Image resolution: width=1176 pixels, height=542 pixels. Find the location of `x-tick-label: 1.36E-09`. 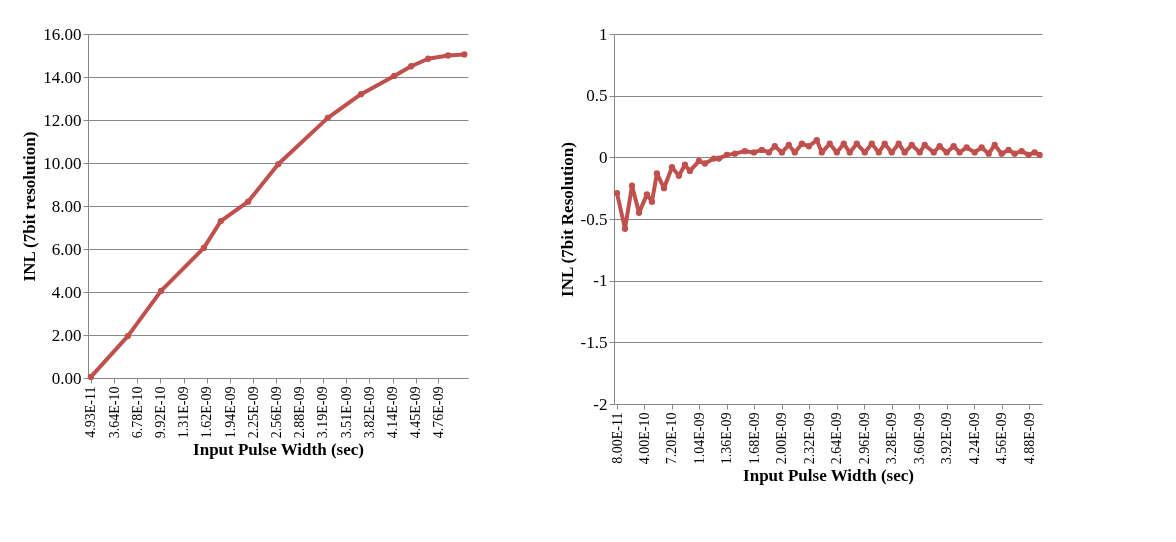

x-tick-label: 1.36E-09 is located at coordinates (727, 438).